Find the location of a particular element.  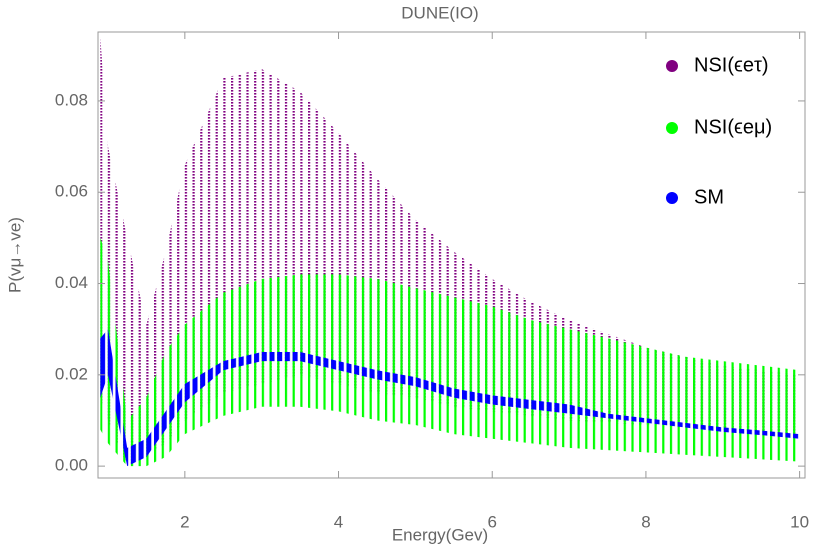

x-tick-label: 4 is located at coordinates (338, 521).